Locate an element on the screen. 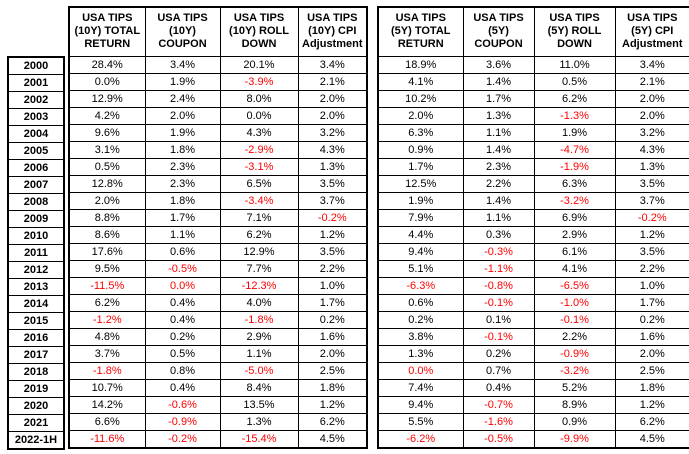  year-label: 2011 is located at coordinates (36, 253).